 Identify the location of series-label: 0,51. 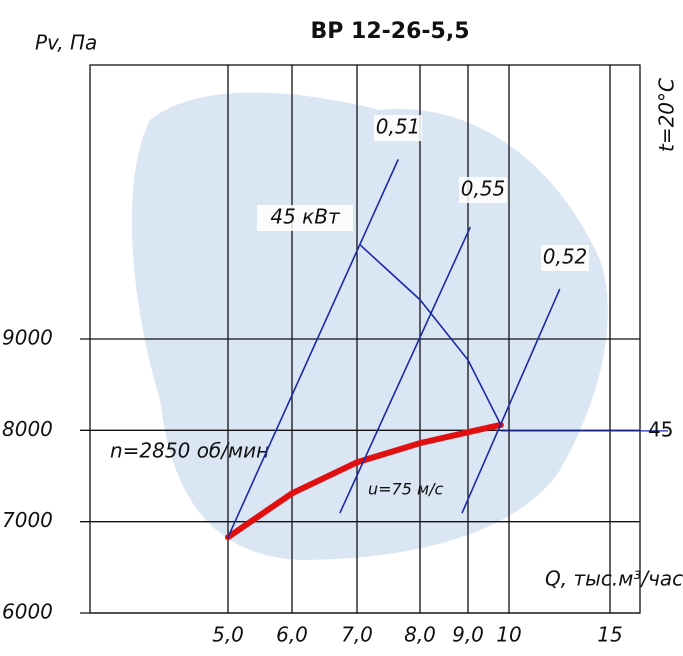
(398, 127).